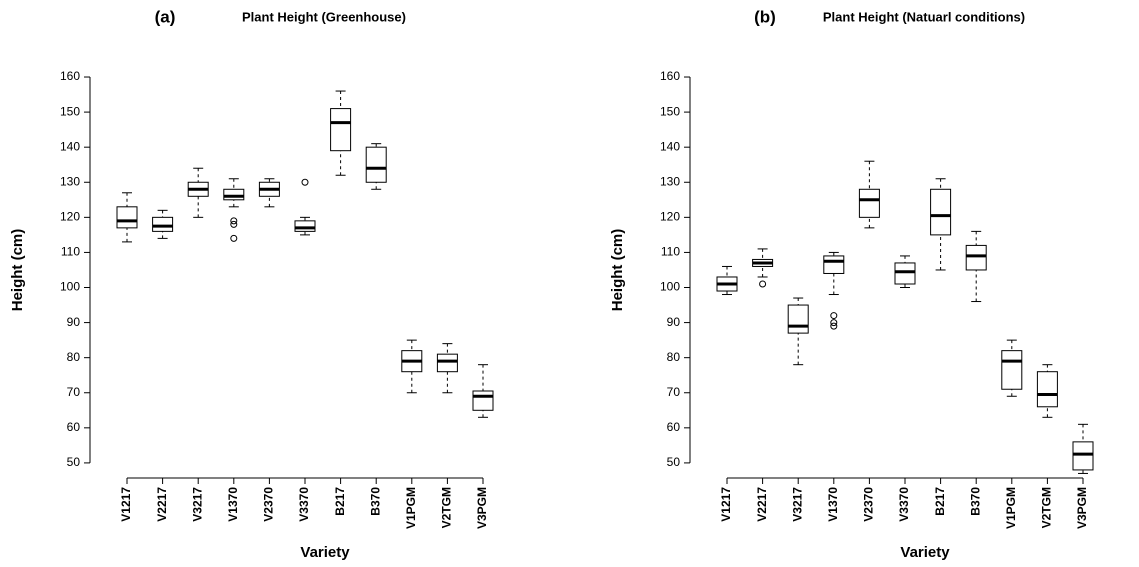  I want to click on chart-title: Plant Height (Natuarl conditions), so click(924, 16).